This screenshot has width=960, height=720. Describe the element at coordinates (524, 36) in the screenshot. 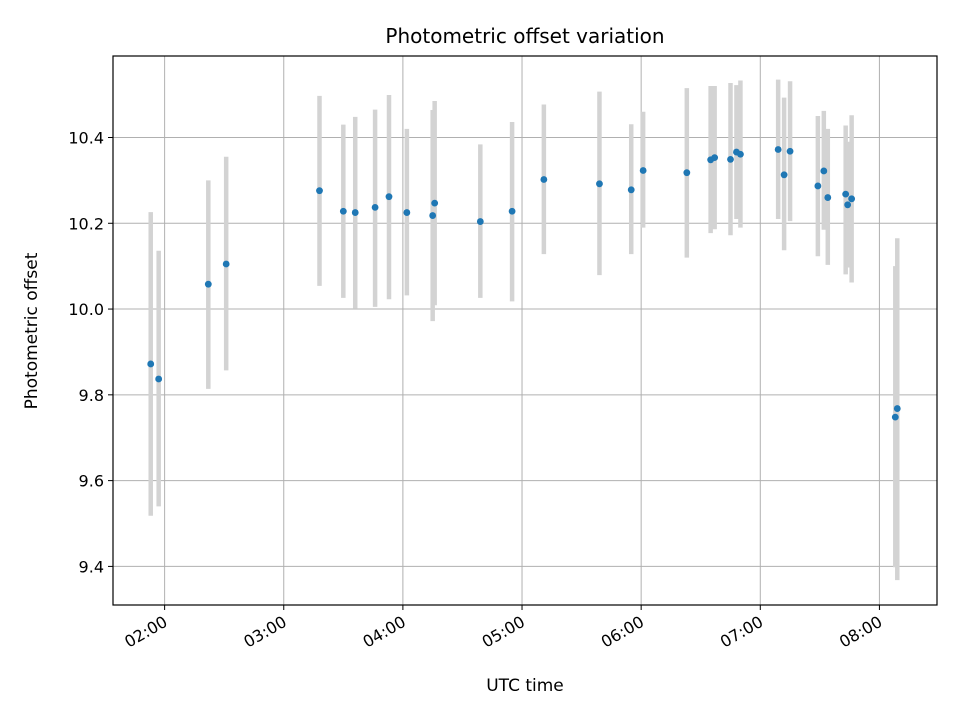

I see `chart-title: Photometric offset variation` at that location.